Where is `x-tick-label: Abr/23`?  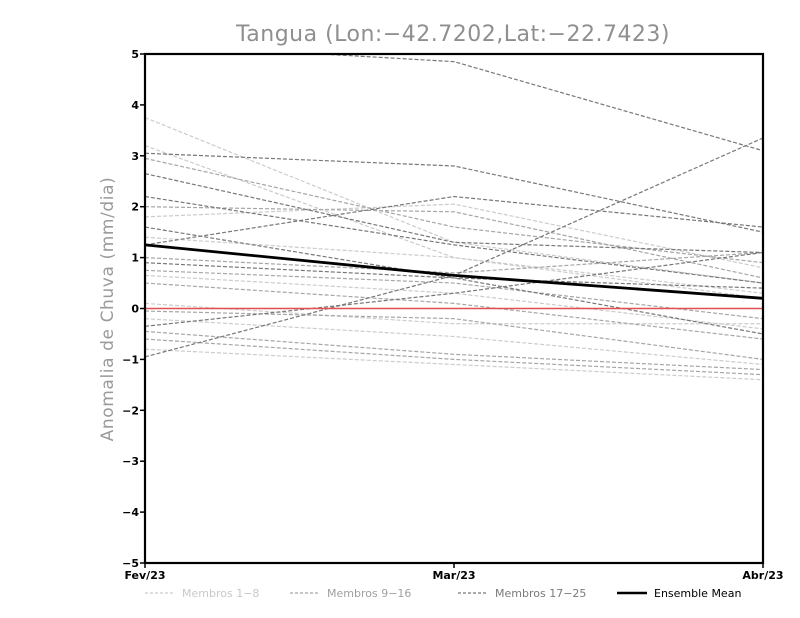
x-tick-label: Abr/23 is located at coordinates (762, 575).